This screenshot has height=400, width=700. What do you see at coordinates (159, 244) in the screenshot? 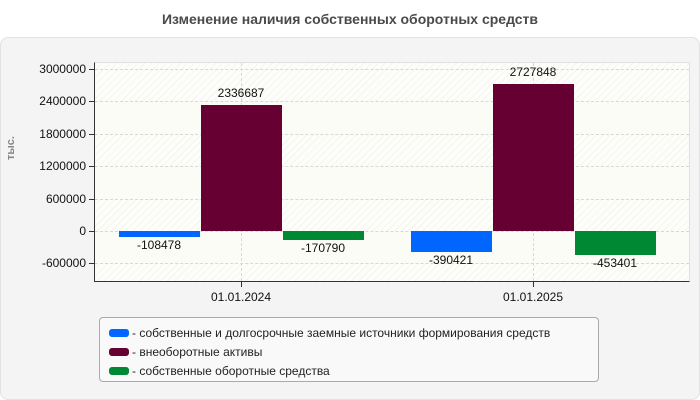
I see `data-label: -108478` at bounding box center [159, 244].